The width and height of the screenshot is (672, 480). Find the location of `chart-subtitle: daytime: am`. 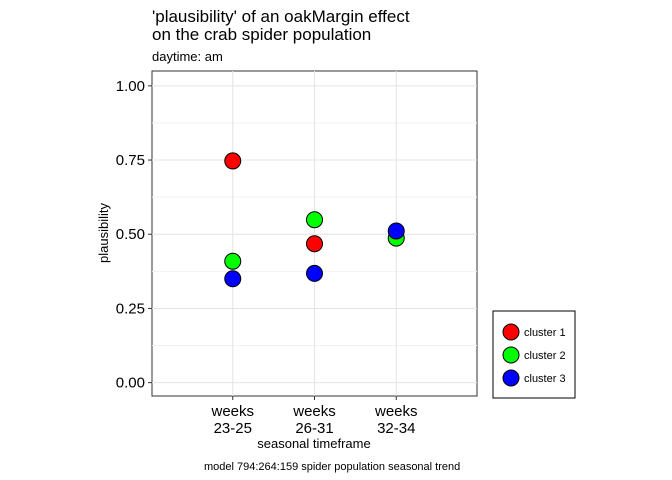

chart-subtitle: daytime: am is located at coordinates (187, 56).